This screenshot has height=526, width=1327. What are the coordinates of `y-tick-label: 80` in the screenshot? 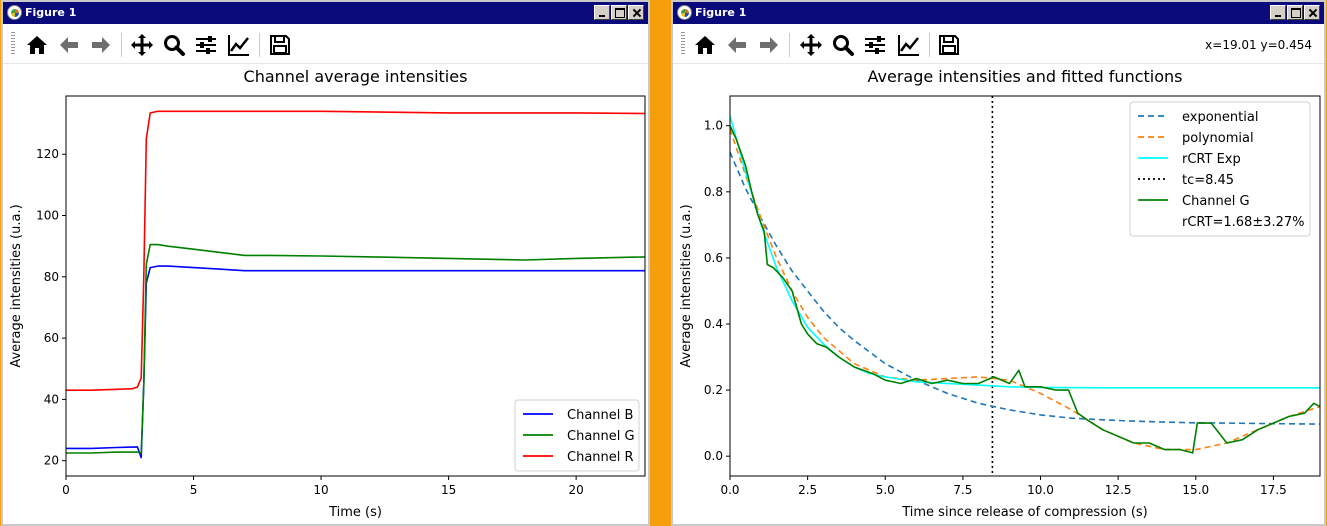 It's located at (51, 277).